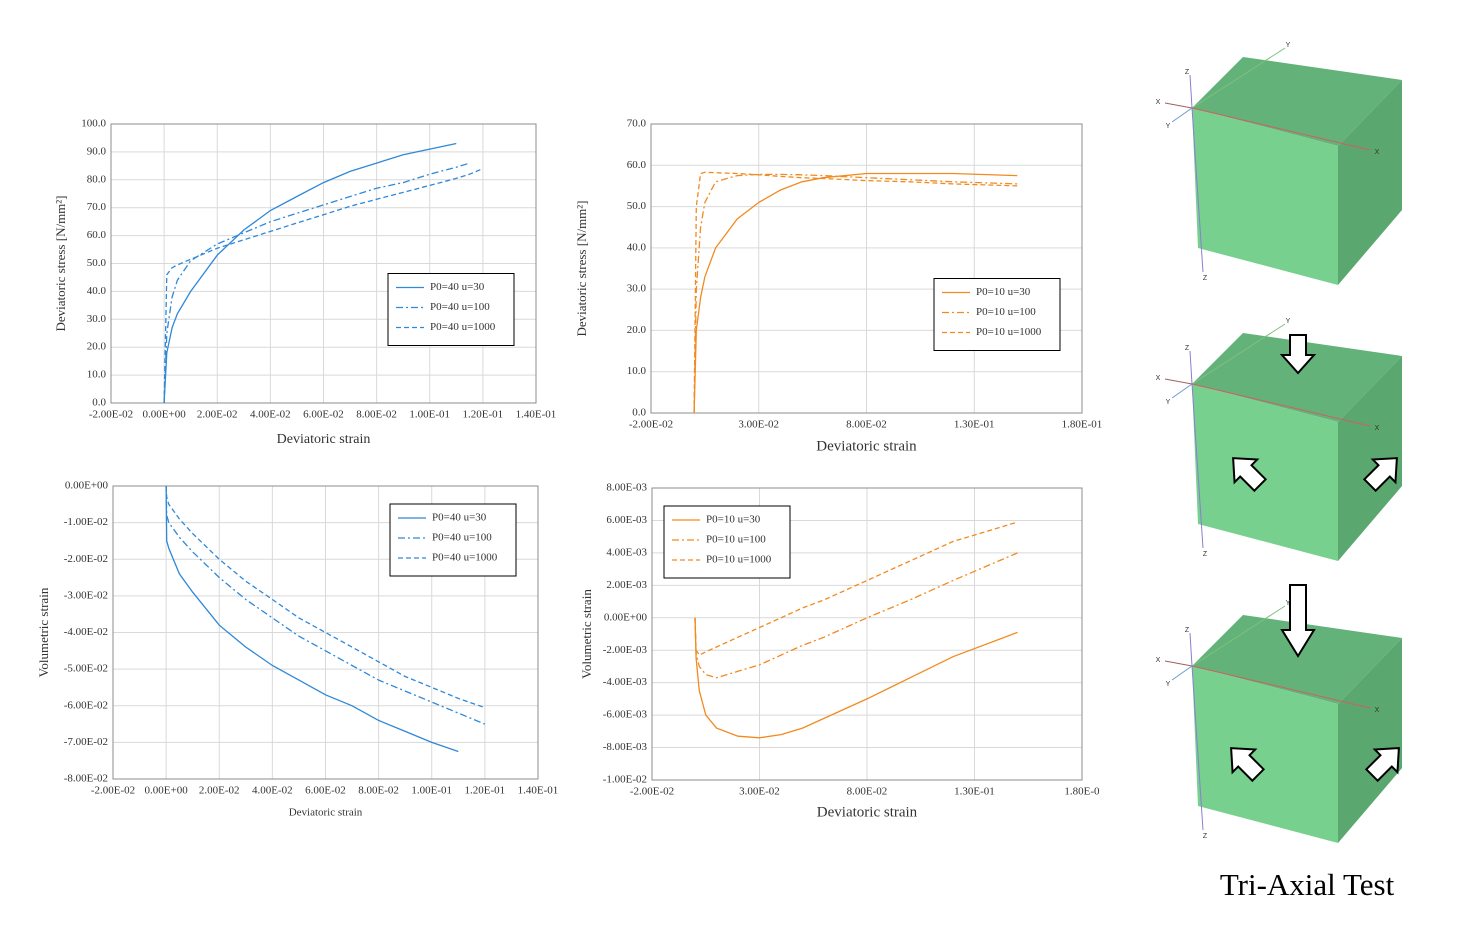 This screenshot has width=1477, height=933. Describe the element at coordinates (86, 522) in the screenshot. I see `y-tick-label: -1.00E-02` at that location.